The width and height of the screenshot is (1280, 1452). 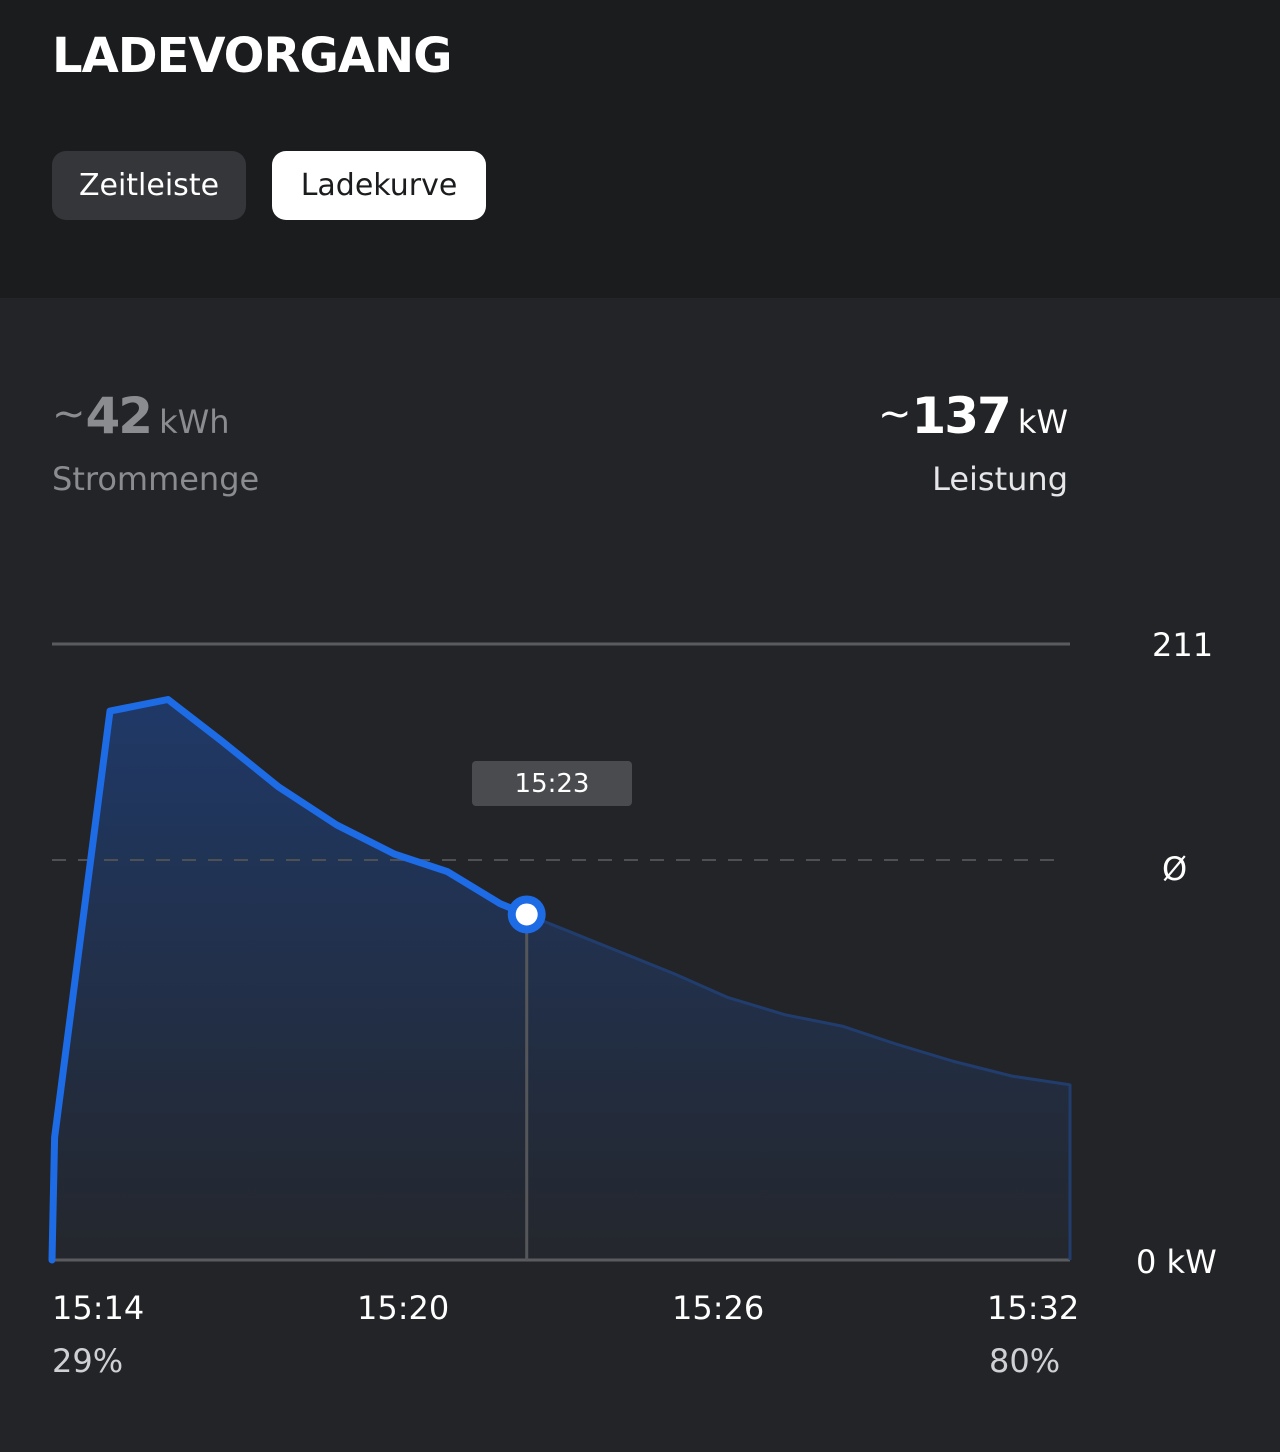 I want to click on soc-start: 29%, so click(x=88, y=1361).